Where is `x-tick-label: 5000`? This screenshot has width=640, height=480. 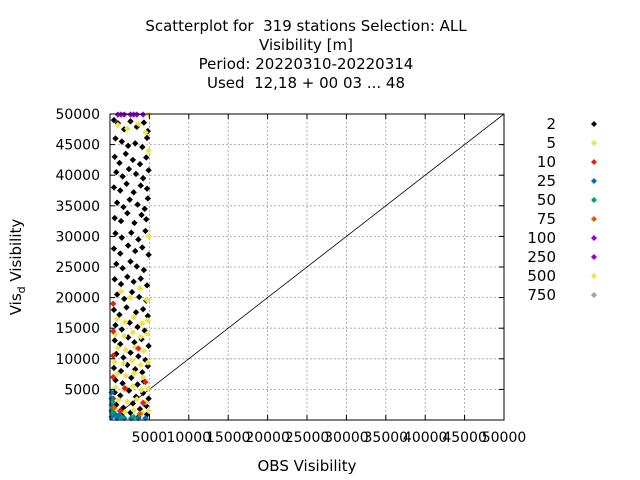 x-tick-label: 5000 is located at coordinates (150, 438).